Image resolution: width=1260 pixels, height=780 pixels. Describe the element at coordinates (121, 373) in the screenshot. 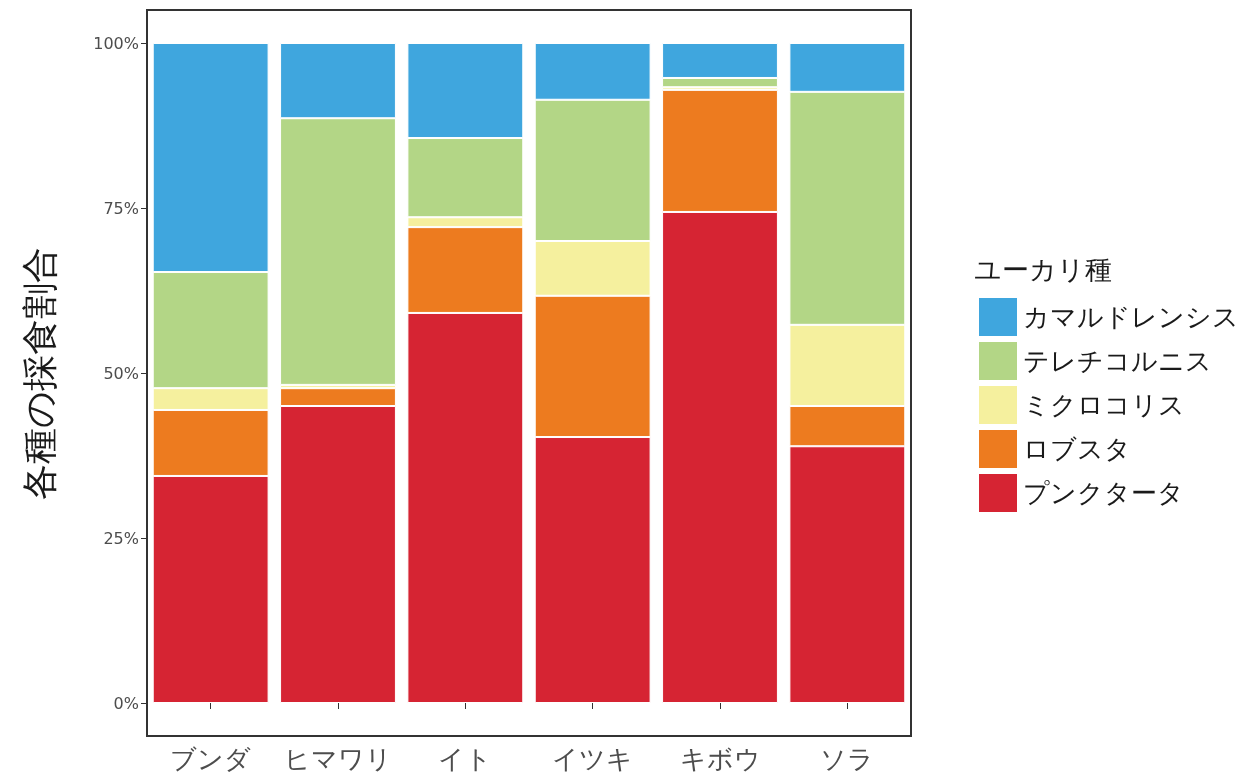

I see `y-tick-label: 50%` at that location.